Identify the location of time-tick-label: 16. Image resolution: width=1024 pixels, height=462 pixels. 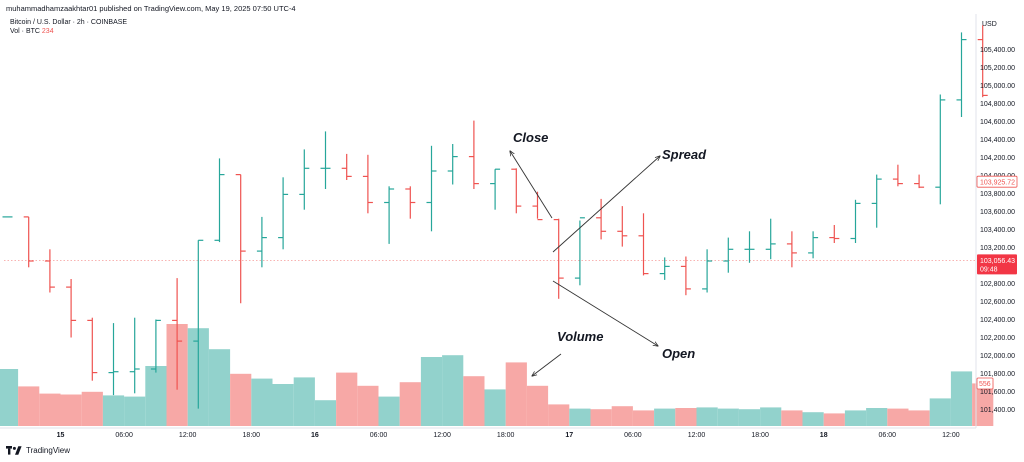
(315, 435).